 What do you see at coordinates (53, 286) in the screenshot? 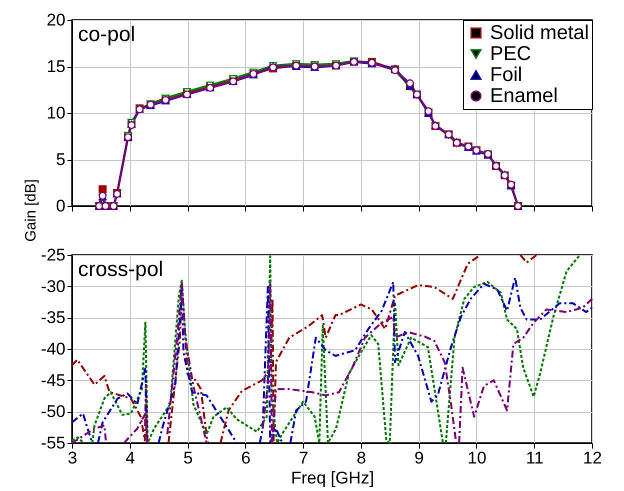
I see `y-tick-label: -30` at bounding box center [53, 286].